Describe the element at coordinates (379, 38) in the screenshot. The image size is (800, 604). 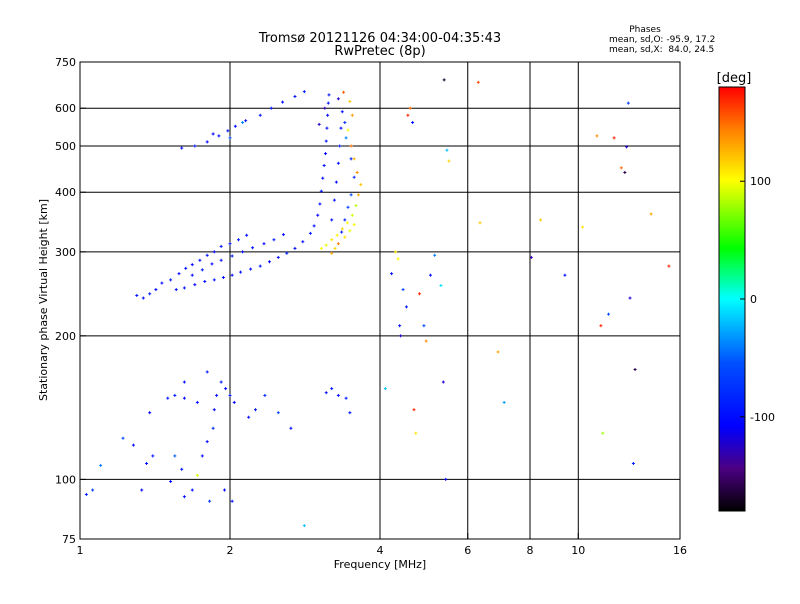
I see `chart-title-line1: Tromsø 20121126 04:34:00-04:35:43` at that location.